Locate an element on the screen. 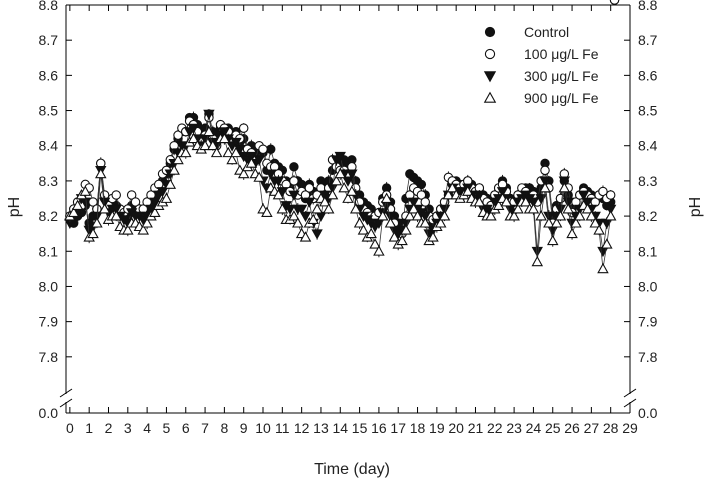 The width and height of the screenshot is (706, 483). x-tick-label: 8 is located at coordinates (224, 428).